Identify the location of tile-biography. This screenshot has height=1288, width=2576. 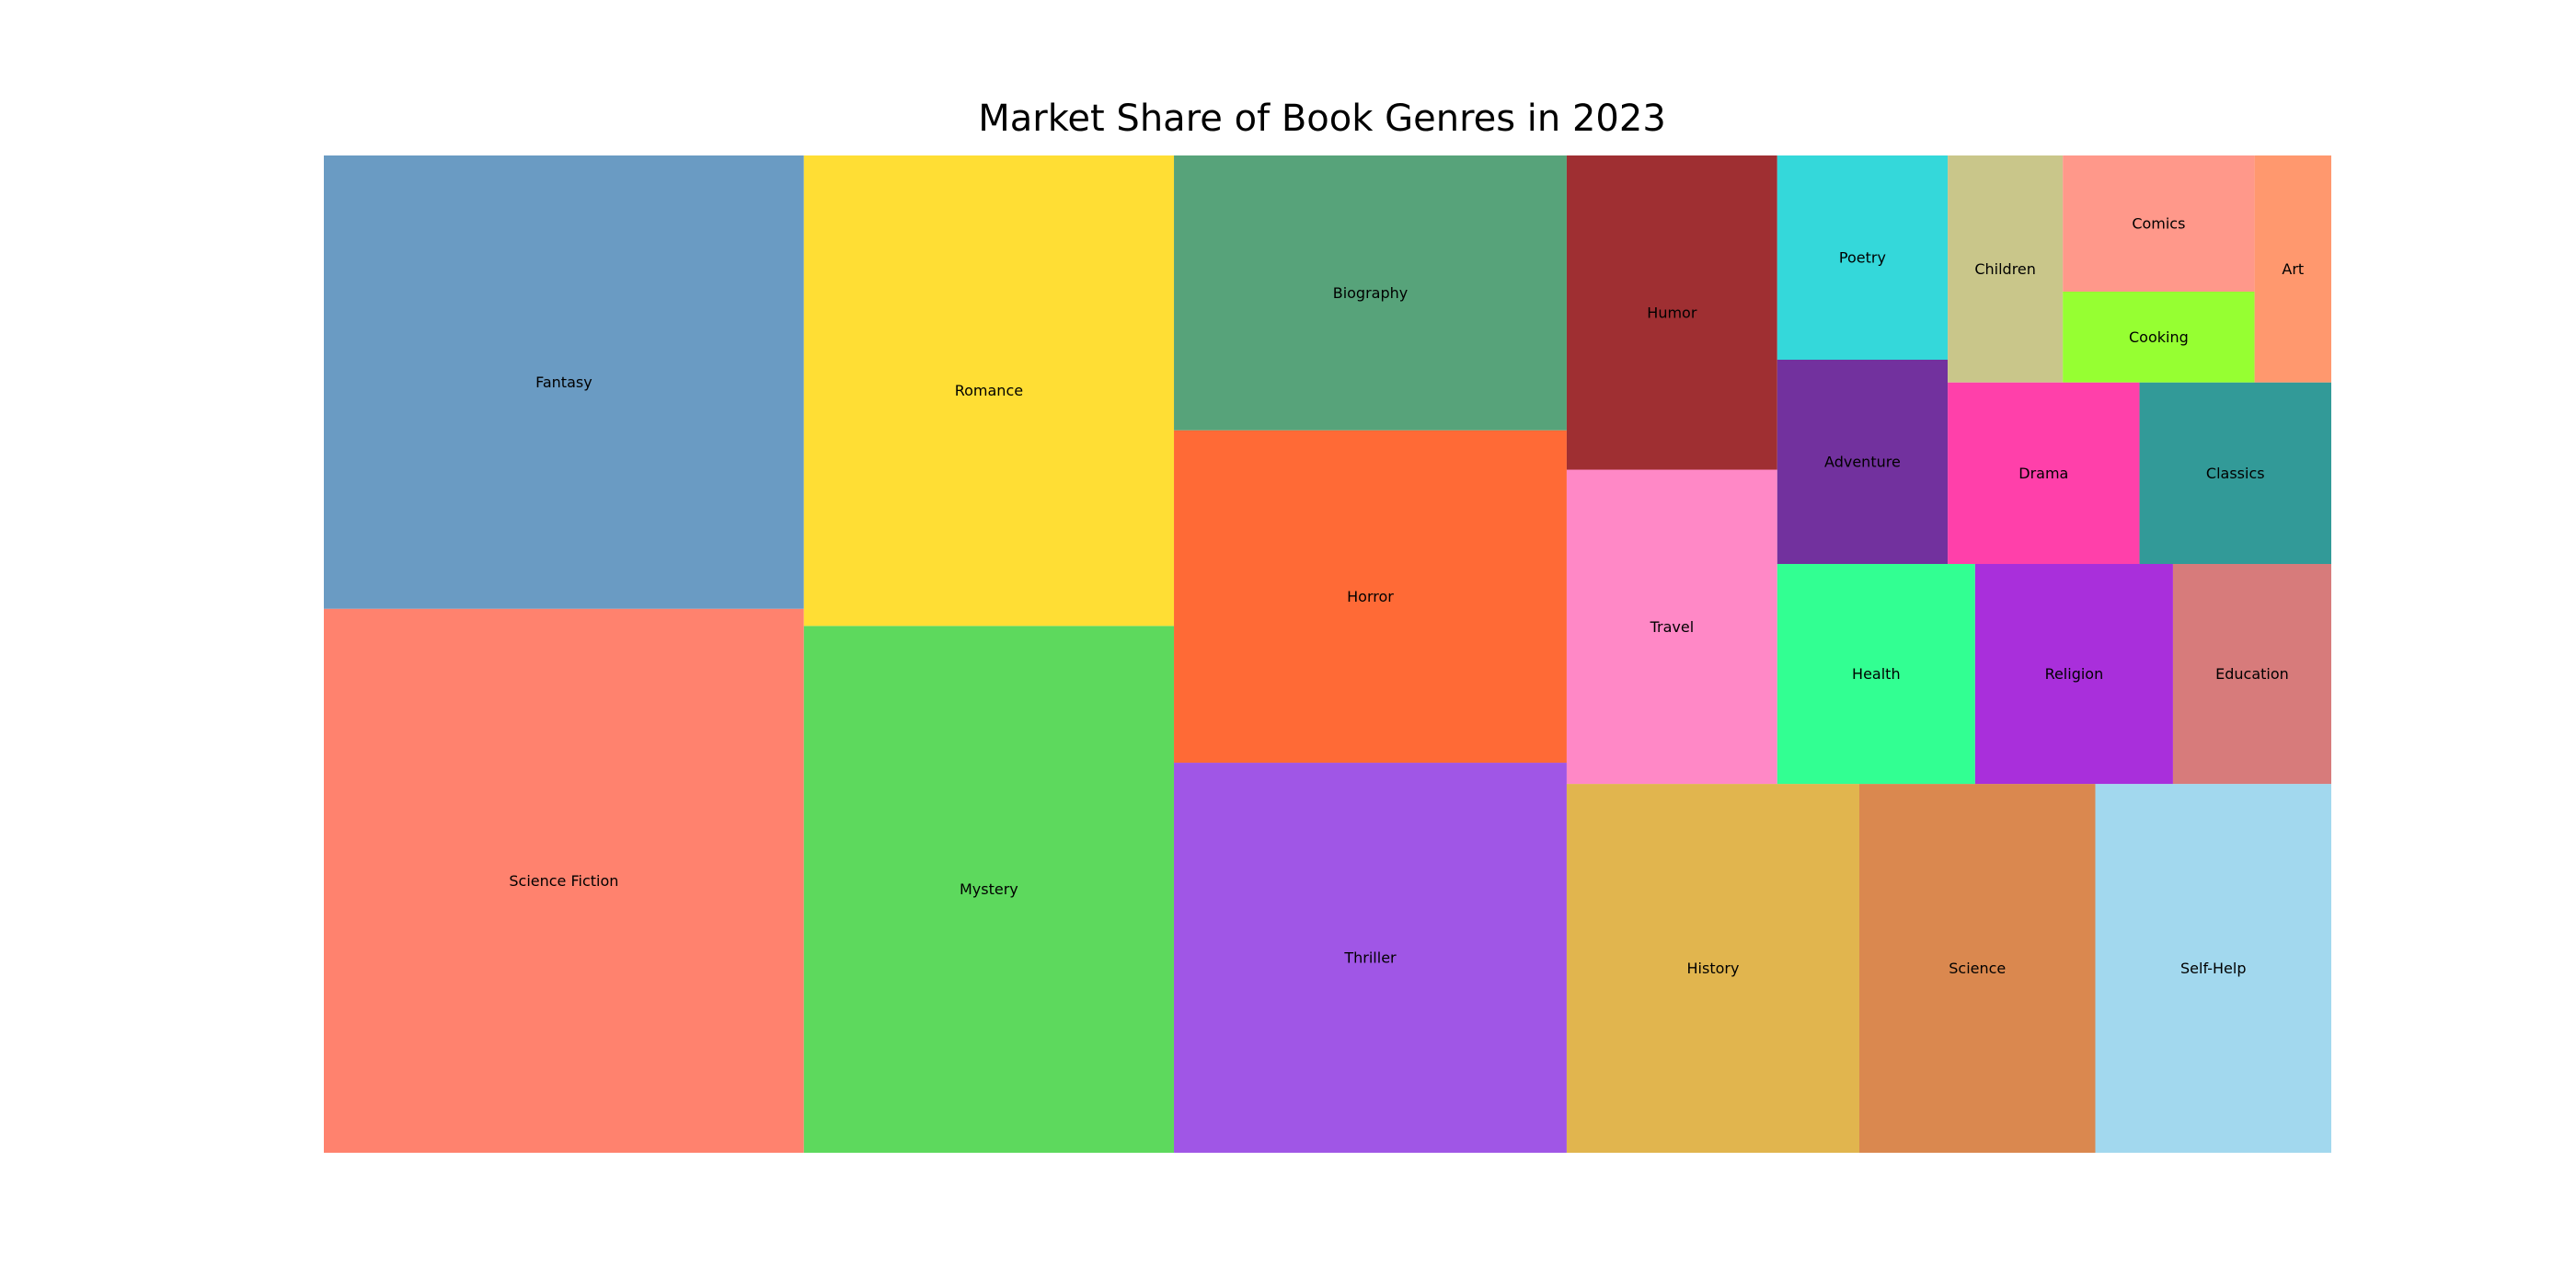
(1370, 293).